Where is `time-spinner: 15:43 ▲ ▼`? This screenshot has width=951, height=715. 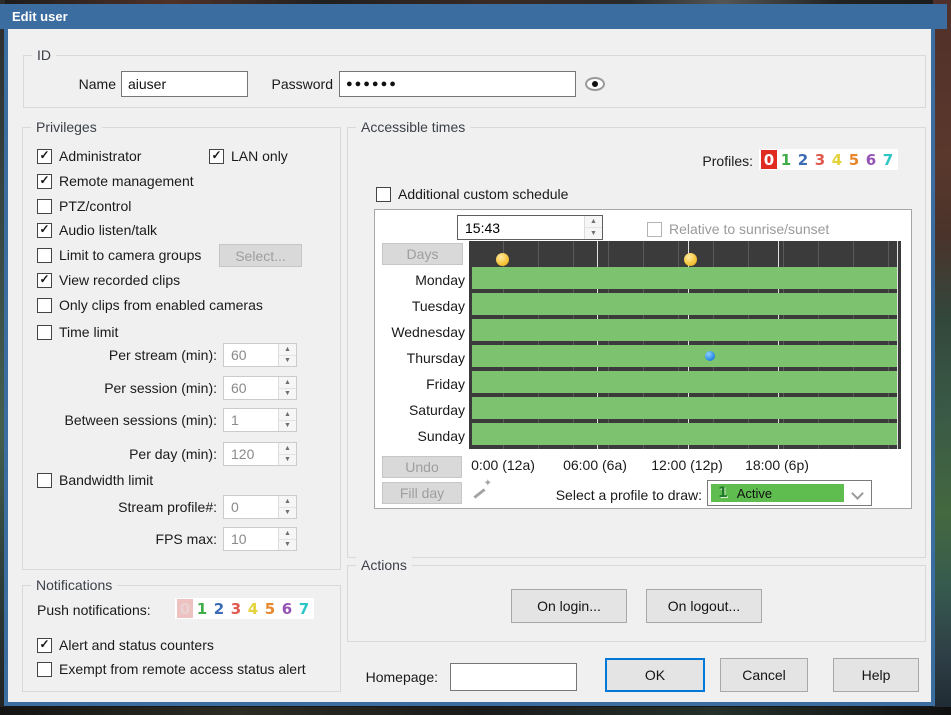 time-spinner: 15:43 ▲ ▼ is located at coordinates (530, 227).